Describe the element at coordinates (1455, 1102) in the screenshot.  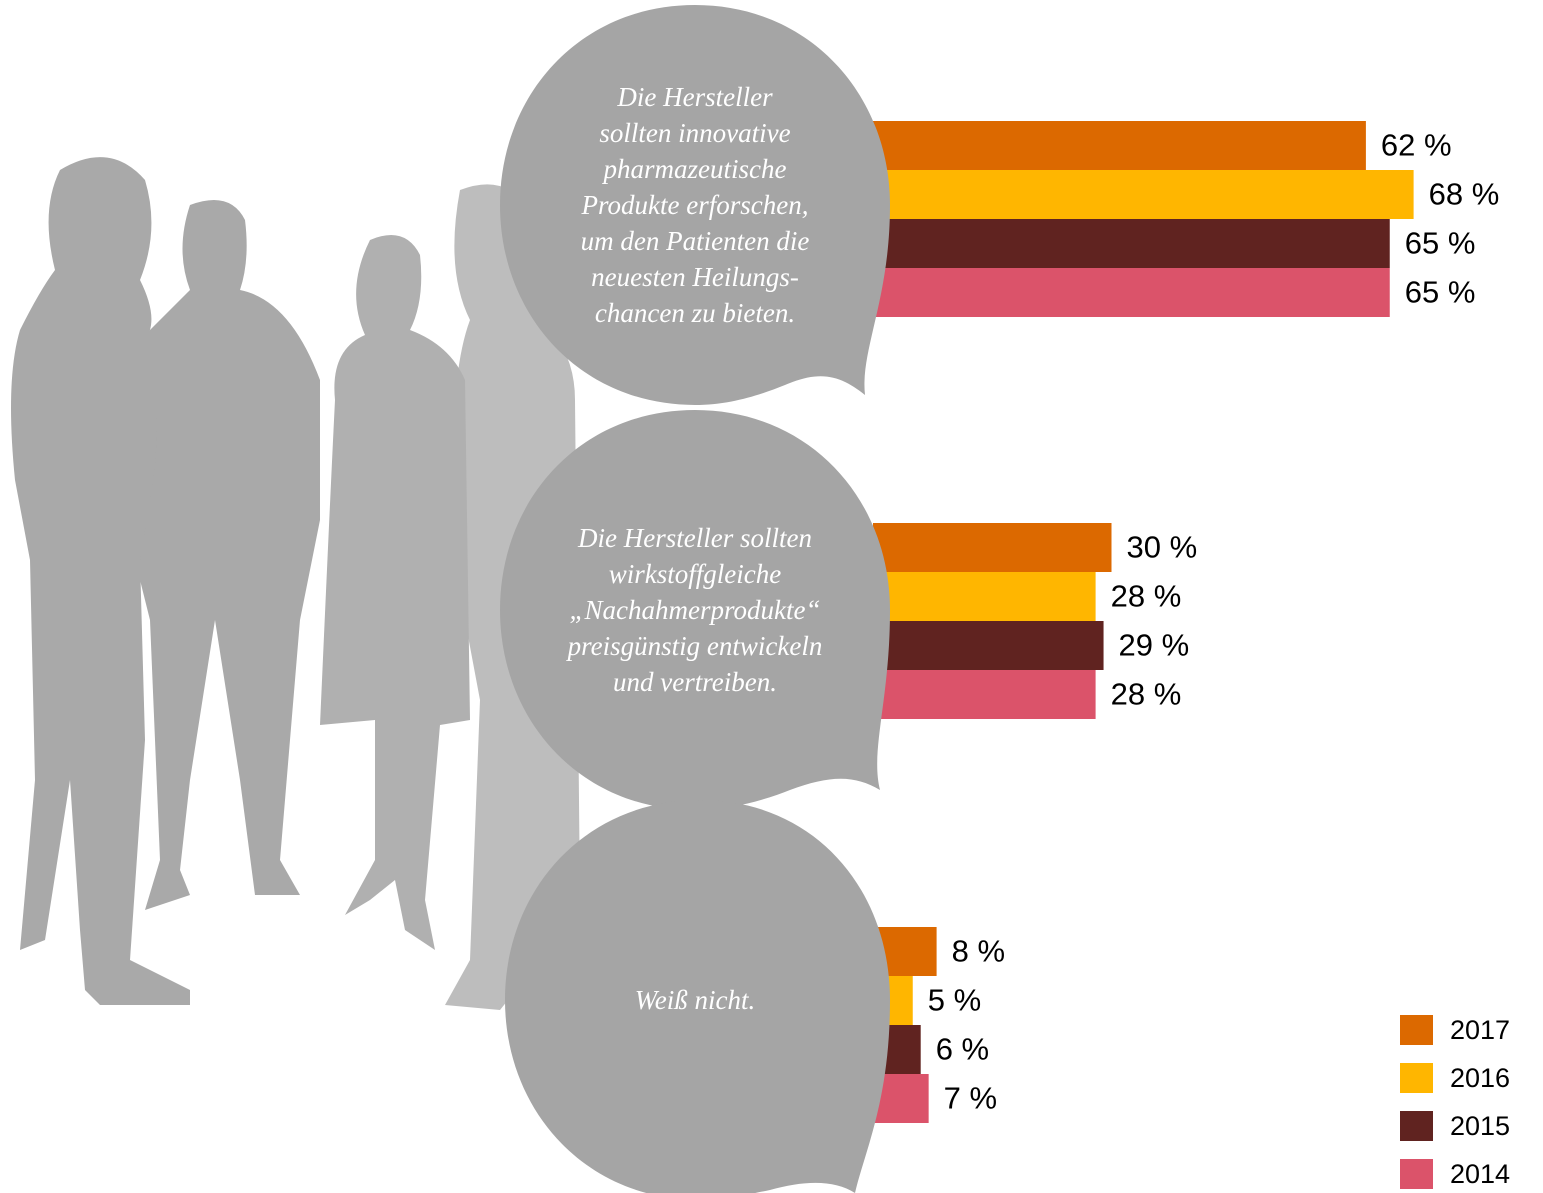
I see `legend: 2017 2016 2015 2014` at that location.